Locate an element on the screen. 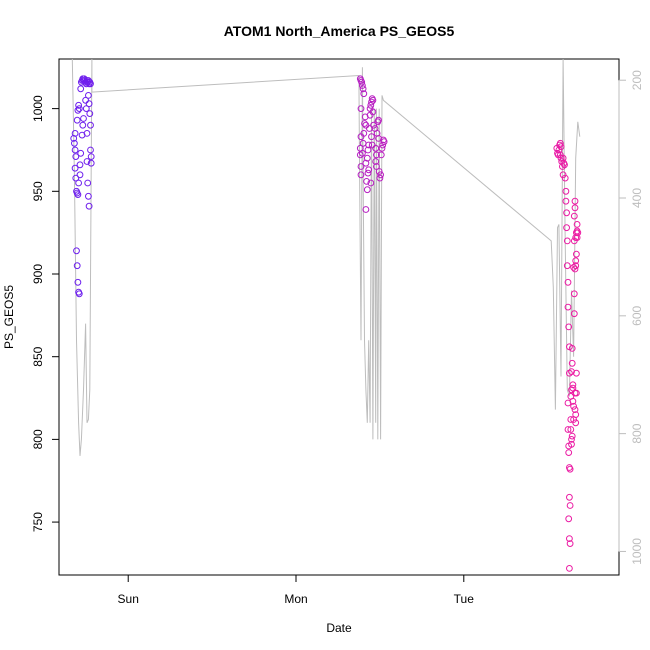 Image resolution: width=650 pixels, height=650 pixels. y-tick-label: 750 is located at coordinates (38, 522).